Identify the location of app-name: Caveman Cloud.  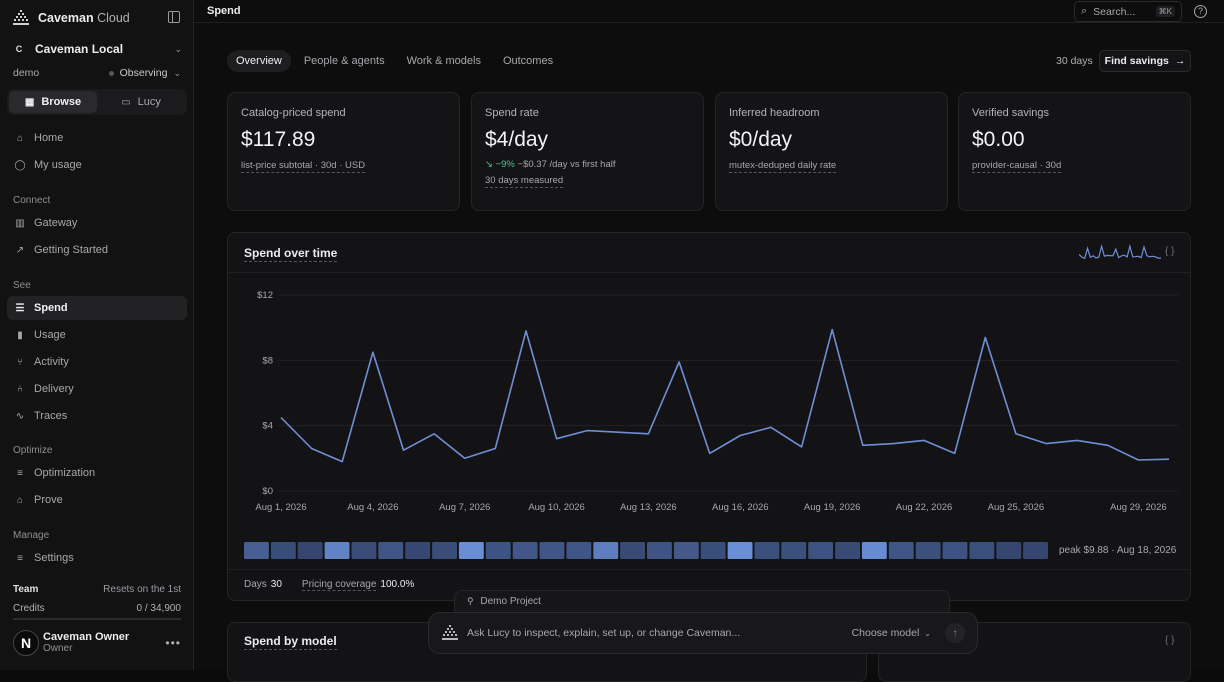
(84, 18).